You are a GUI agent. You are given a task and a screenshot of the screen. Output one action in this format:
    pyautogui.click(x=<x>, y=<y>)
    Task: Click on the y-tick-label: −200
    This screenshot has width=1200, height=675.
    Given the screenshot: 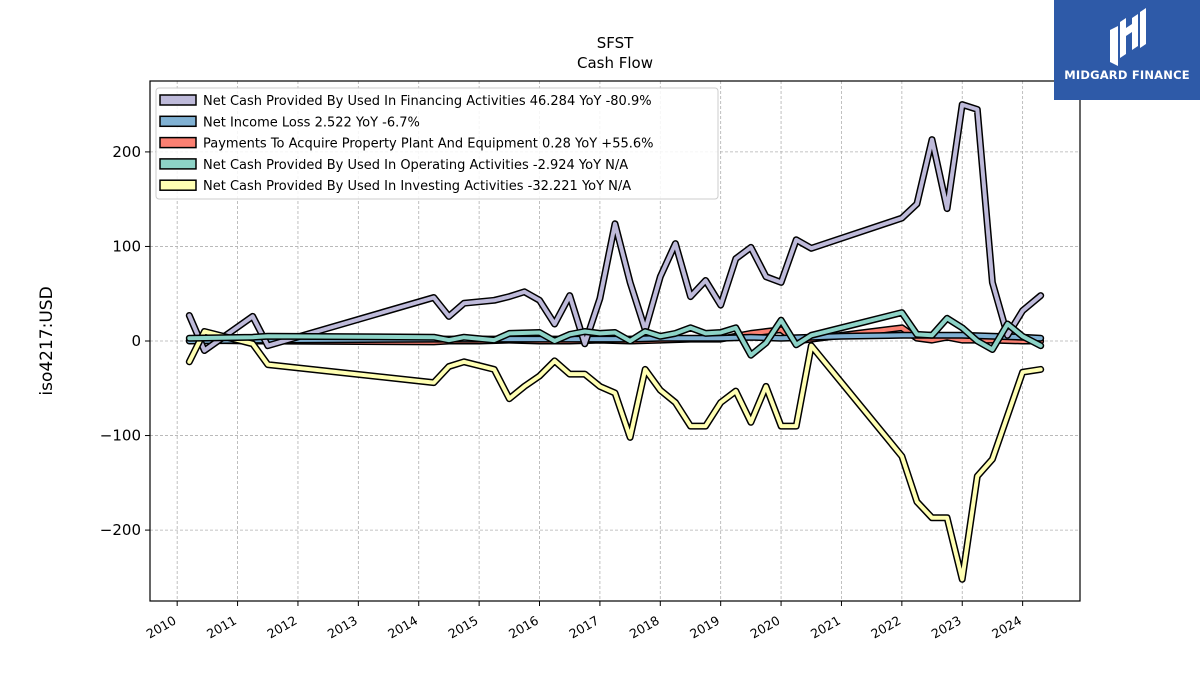 What is the action you would take?
    pyautogui.click(x=120, y=530)
    